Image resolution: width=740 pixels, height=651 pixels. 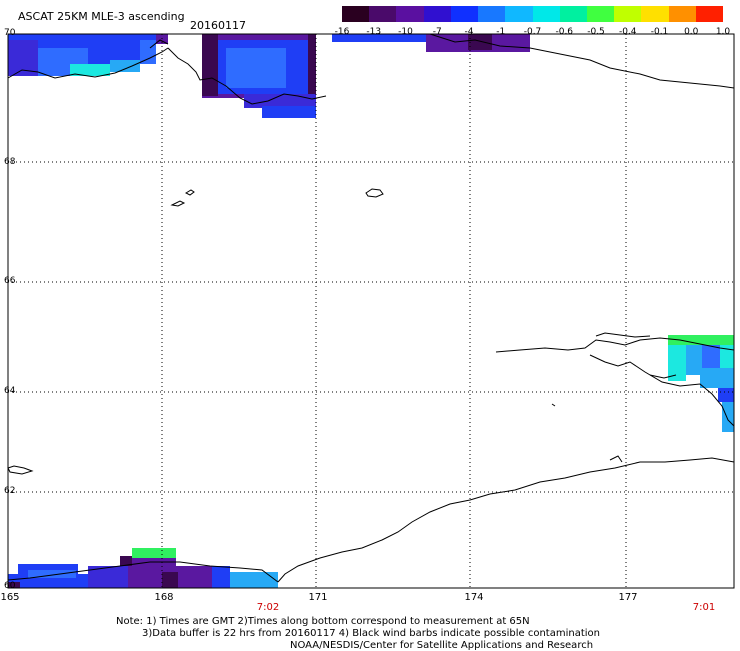 I want to click on lon-label-168: 168, so click(x=164, y=597).